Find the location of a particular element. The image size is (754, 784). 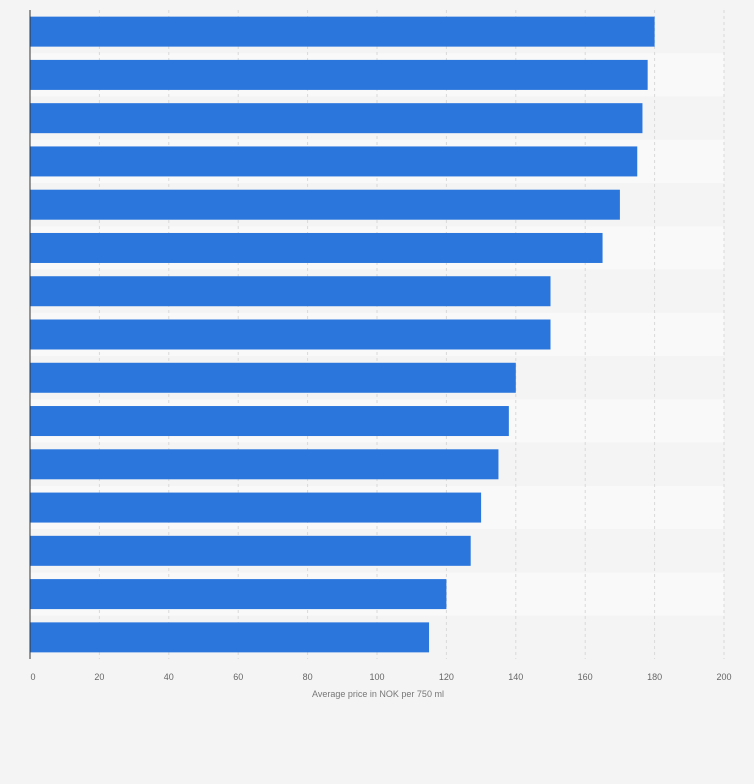

x-tick-label: 200 is located at coordinates (723, 677).